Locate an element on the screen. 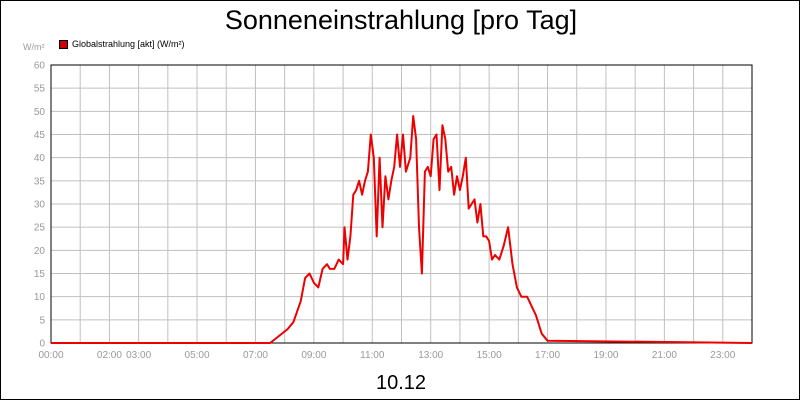  x-tick-label: 15:00 is located at coordinates (489, 355).